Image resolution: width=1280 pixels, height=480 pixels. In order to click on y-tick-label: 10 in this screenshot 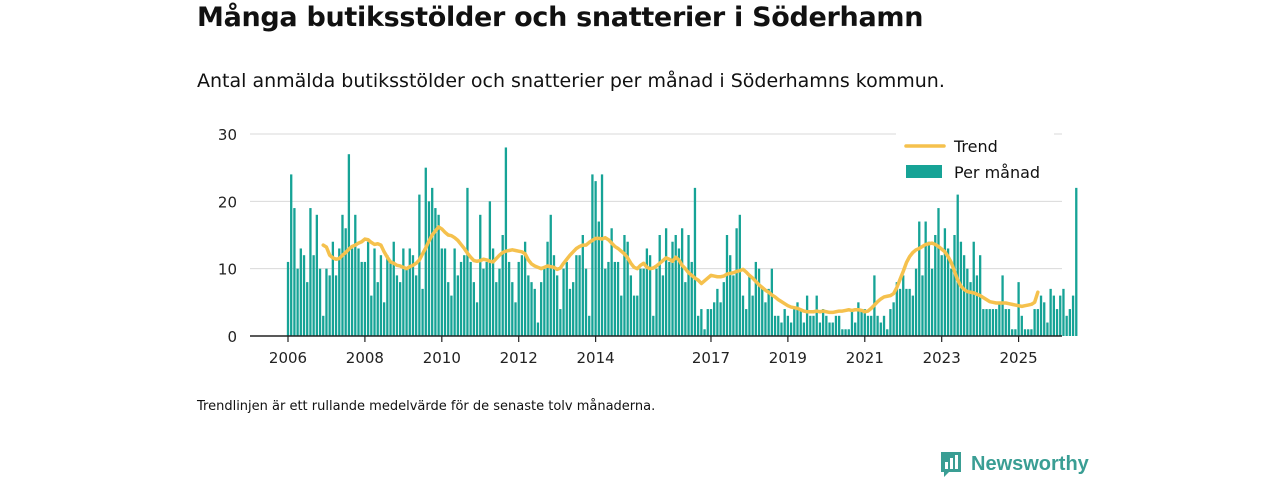, I will do `click(227, 270)`.